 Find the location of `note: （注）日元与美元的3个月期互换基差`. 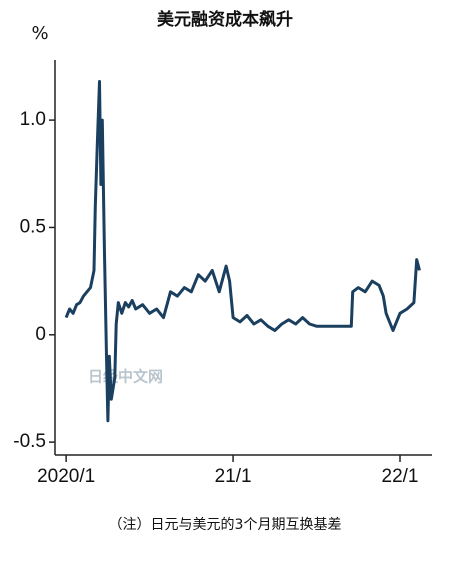

note: （注）日元与美元的3个月期互换基差 is located at coordinates (225, 524).